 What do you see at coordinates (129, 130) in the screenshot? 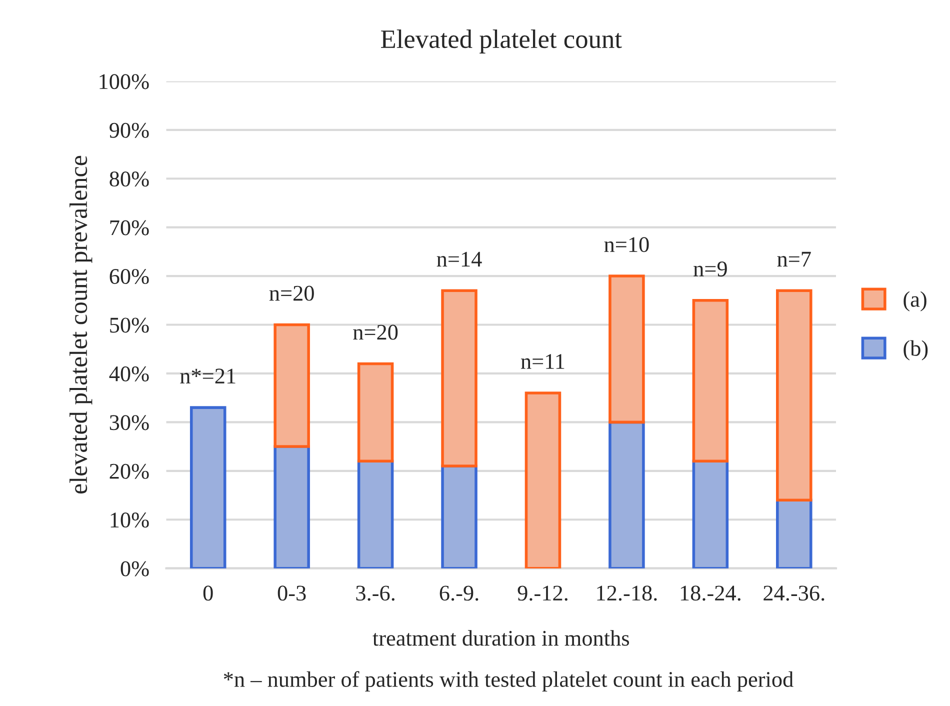
I see `y-tick-label: 90%` at bounding box center [129, 130].